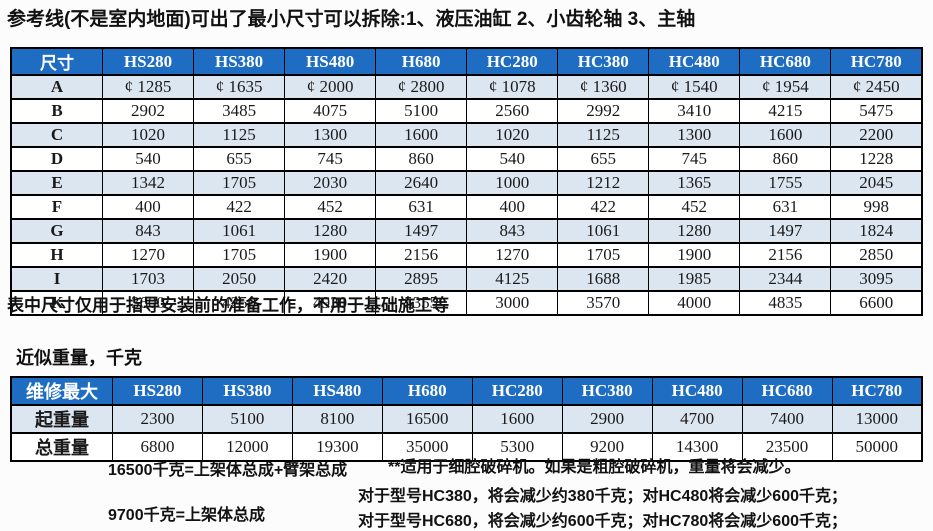 This screenshot has height=531, width=933. Describe the element at coordinates (877, 419) in the screenshot. I see `weight-table-cell: 13000` at that location.